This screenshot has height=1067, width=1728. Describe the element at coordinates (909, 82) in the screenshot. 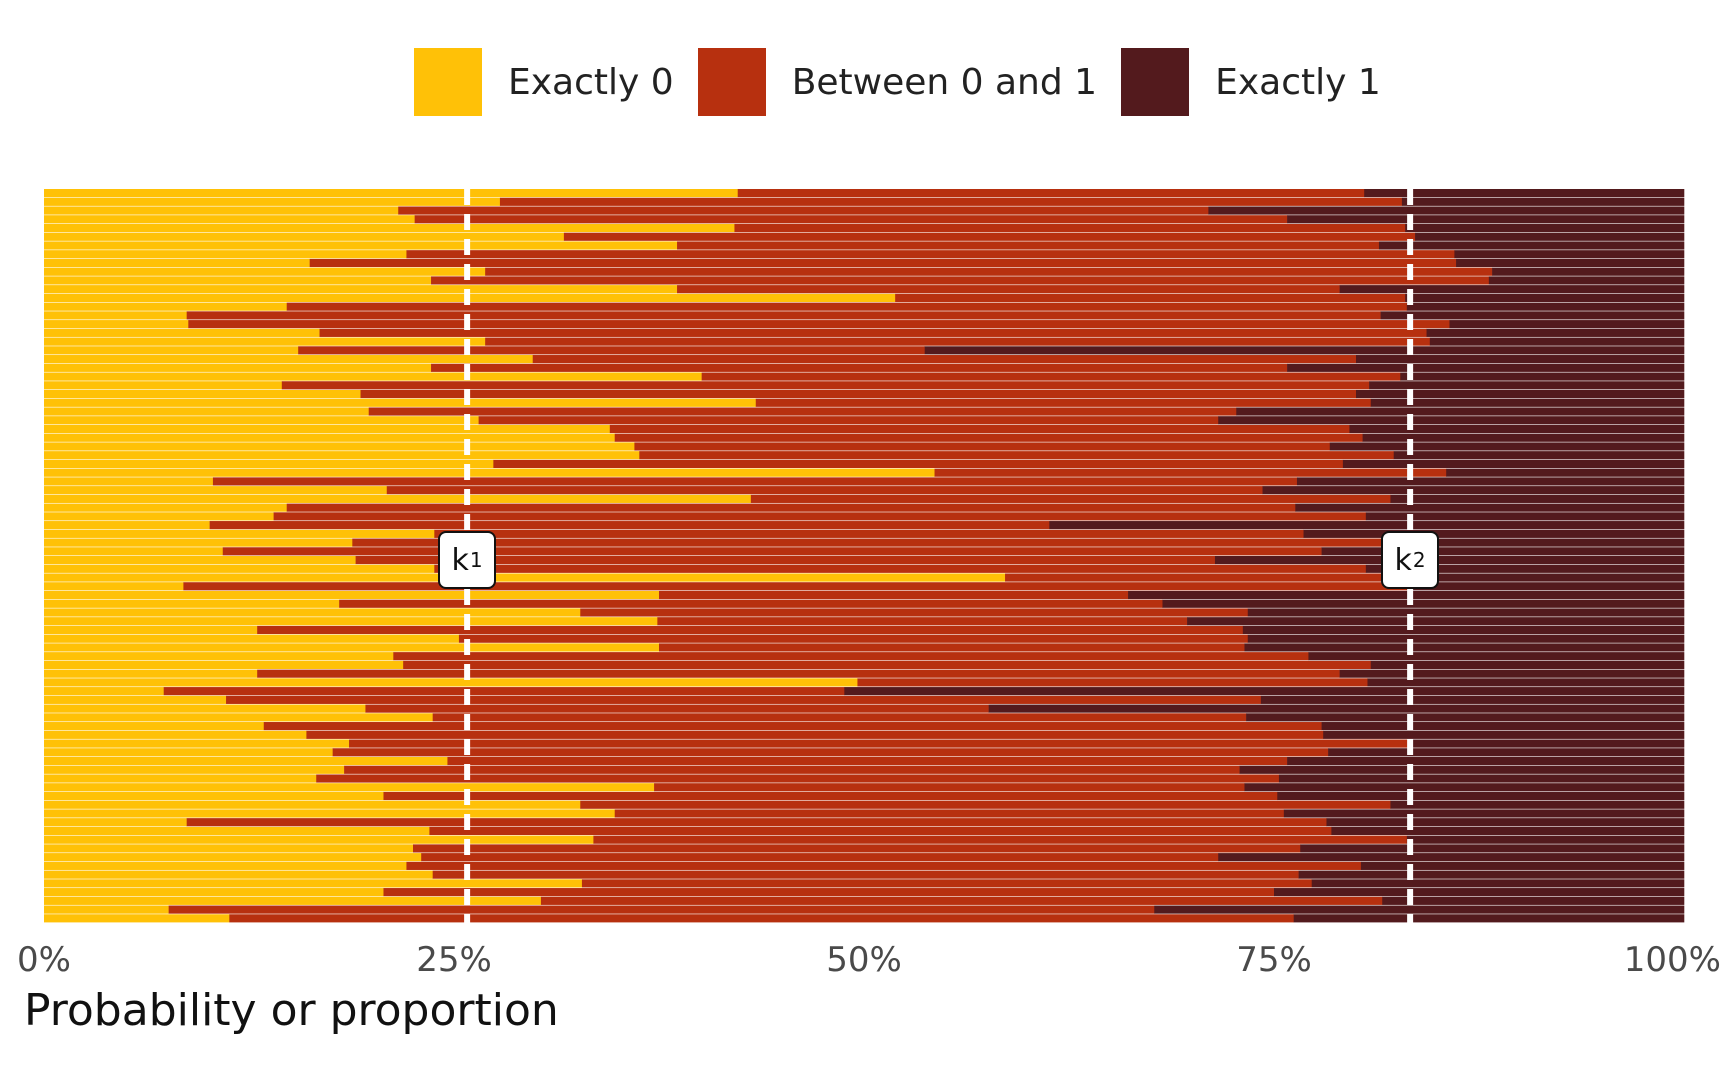

I see `legend: Exactly 0 Between 0 and 1 Exactly 1` at that location.